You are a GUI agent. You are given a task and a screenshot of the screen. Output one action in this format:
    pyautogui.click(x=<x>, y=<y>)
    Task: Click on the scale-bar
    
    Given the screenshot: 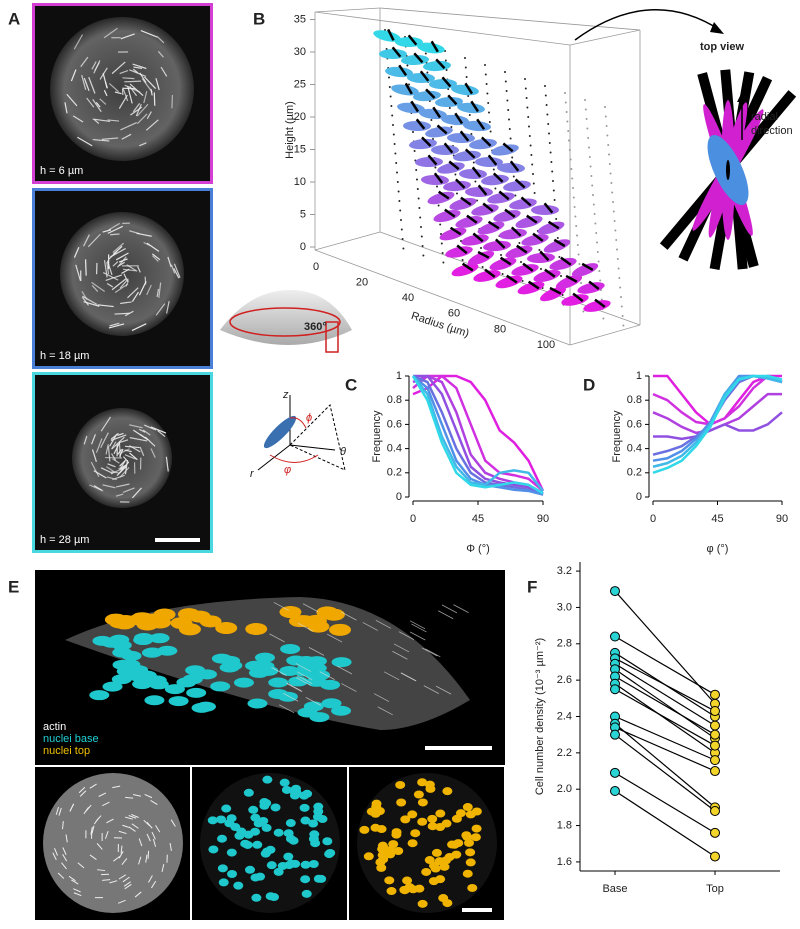 What is the action you would take?
    pyautogui.click(x=177, y=540)
    